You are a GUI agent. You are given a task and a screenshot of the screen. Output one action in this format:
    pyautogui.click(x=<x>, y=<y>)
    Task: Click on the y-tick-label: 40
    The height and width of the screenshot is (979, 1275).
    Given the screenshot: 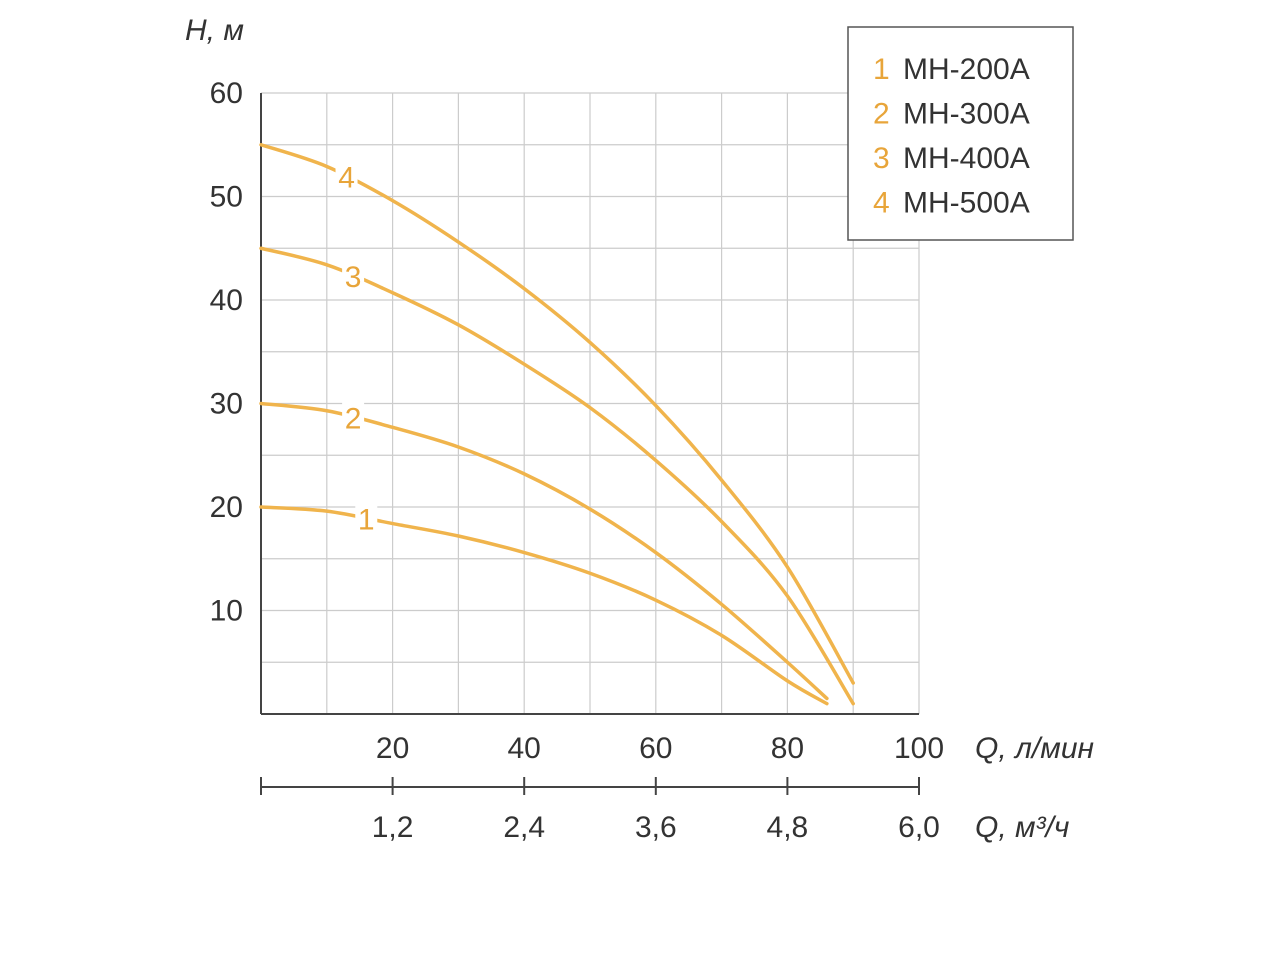 What is the action you would take?
    pyautogui.click(x=226, y=300)
    